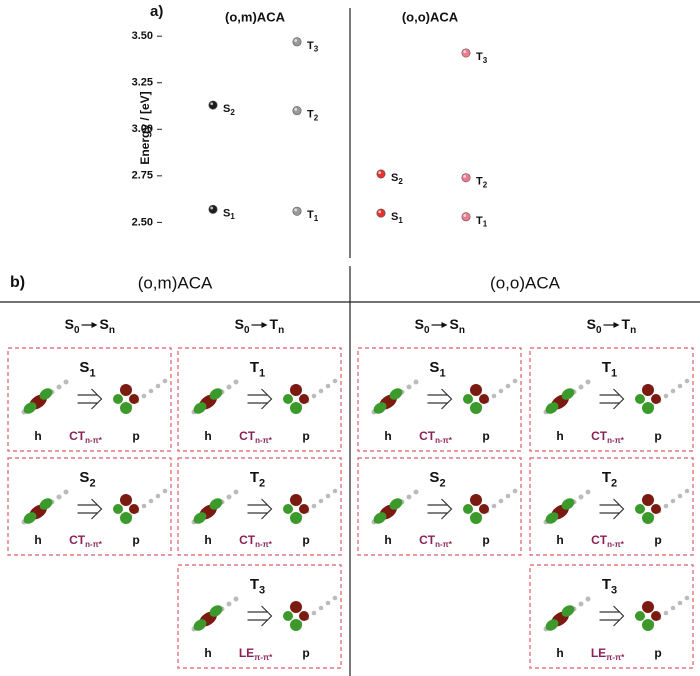  I want to click on y-tick-label: 2.75, so click(142, 176).